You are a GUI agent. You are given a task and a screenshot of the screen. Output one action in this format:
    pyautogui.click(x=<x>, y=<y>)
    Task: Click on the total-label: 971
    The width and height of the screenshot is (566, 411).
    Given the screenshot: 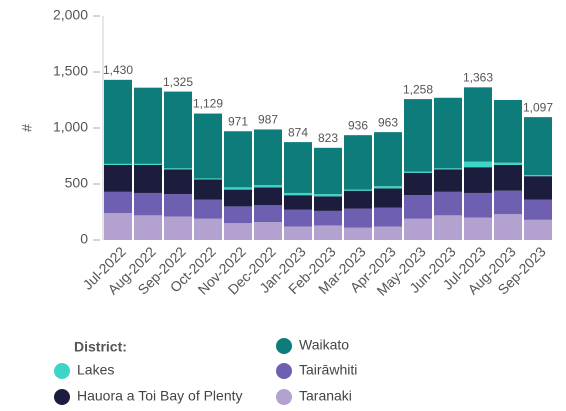 What is the action you would take?
    pyautogui.click(x=238, y=121)
    